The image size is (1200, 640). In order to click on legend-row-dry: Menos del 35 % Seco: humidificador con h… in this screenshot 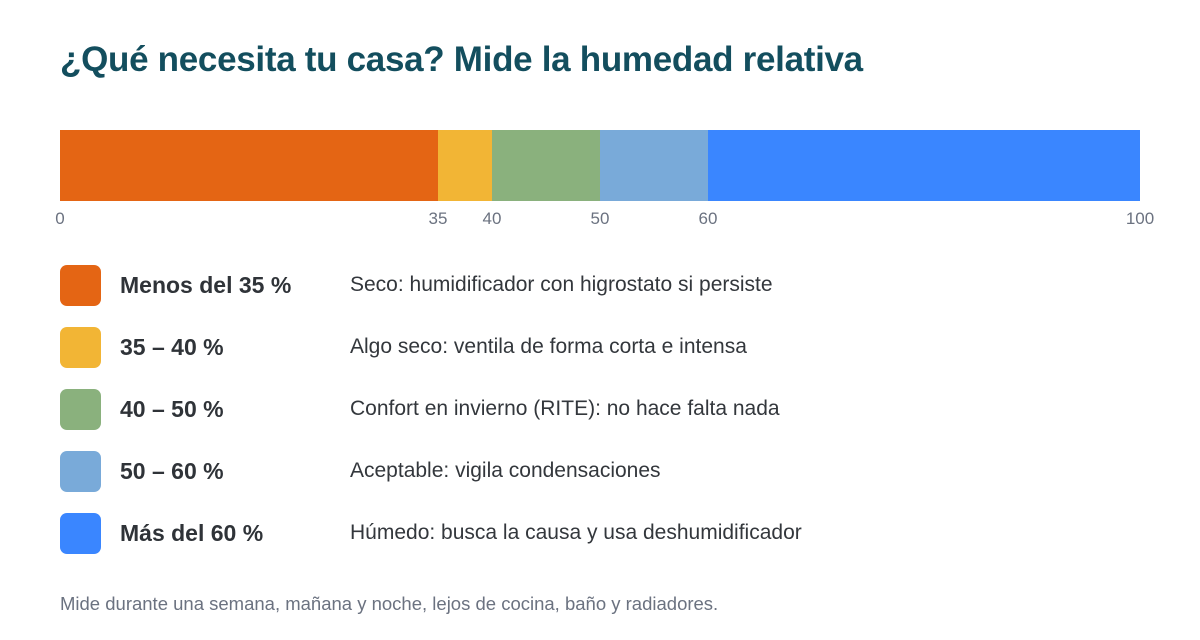, I will do `click(610, 286)`.